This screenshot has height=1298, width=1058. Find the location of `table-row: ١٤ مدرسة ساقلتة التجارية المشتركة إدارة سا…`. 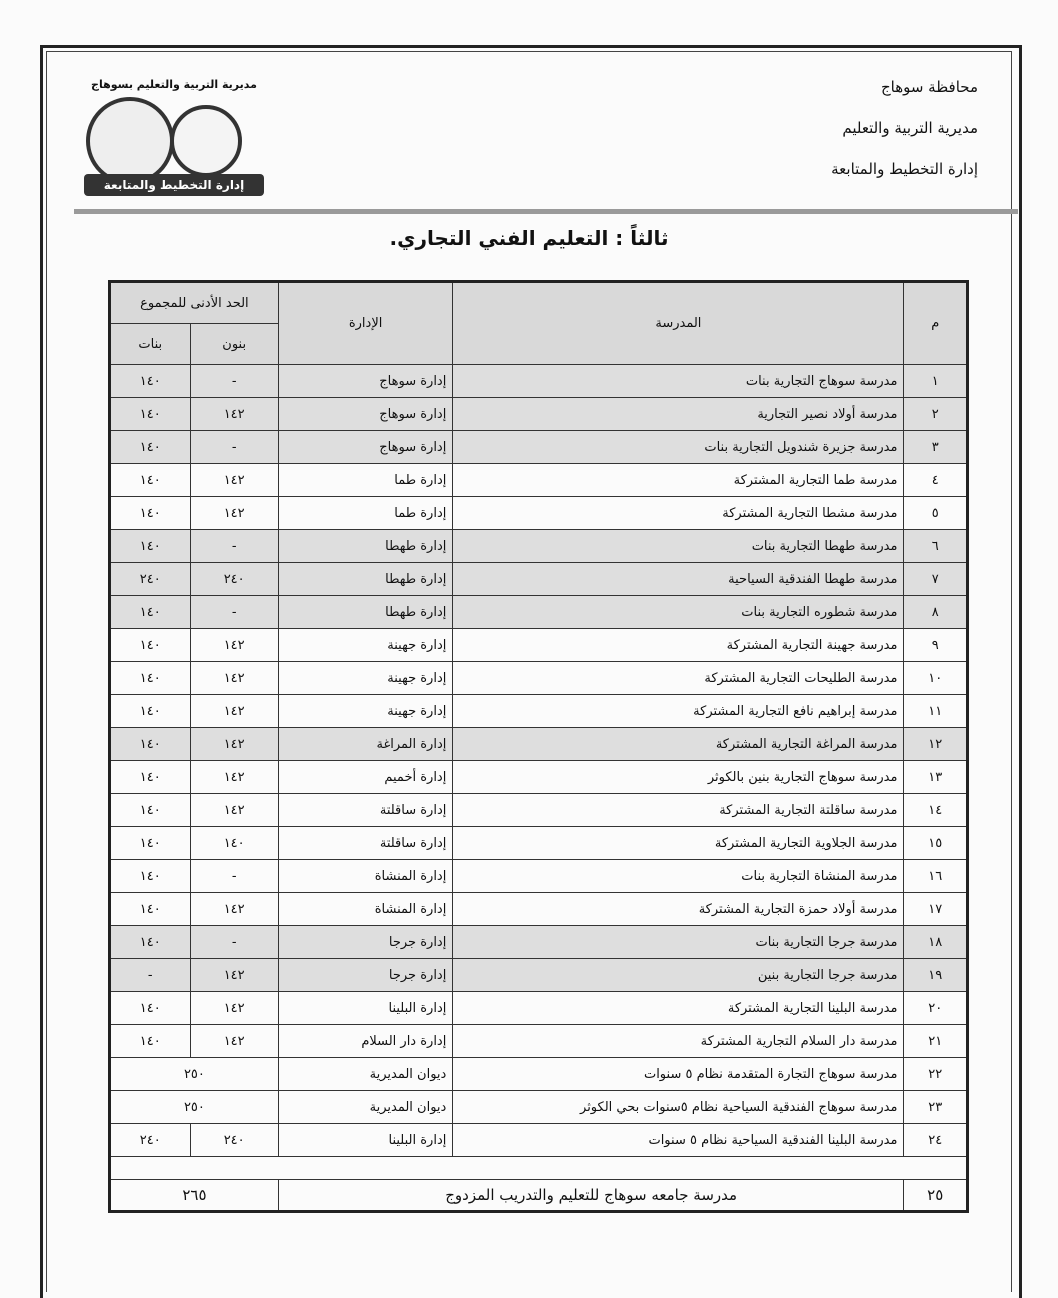

table-row: ١٤ مدرسة ساقلتة التجارية المشتركة إدارة سا… is located at coordinates (538, 810).